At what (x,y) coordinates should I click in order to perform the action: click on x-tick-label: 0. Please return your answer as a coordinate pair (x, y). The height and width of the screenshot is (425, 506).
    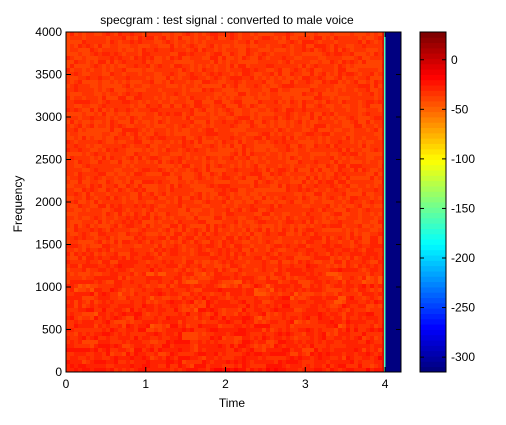
    Looking at the image, I should click on (66, 384).